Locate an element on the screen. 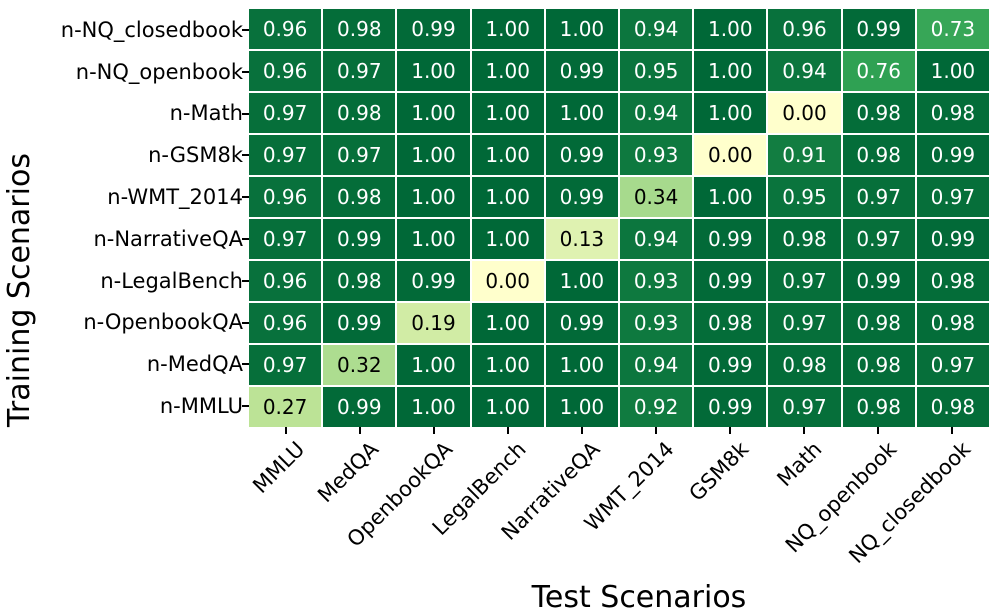 This screenshot has height=616, width=996. heatmap-cell: 0.91 is located at coordinates (804, 155).